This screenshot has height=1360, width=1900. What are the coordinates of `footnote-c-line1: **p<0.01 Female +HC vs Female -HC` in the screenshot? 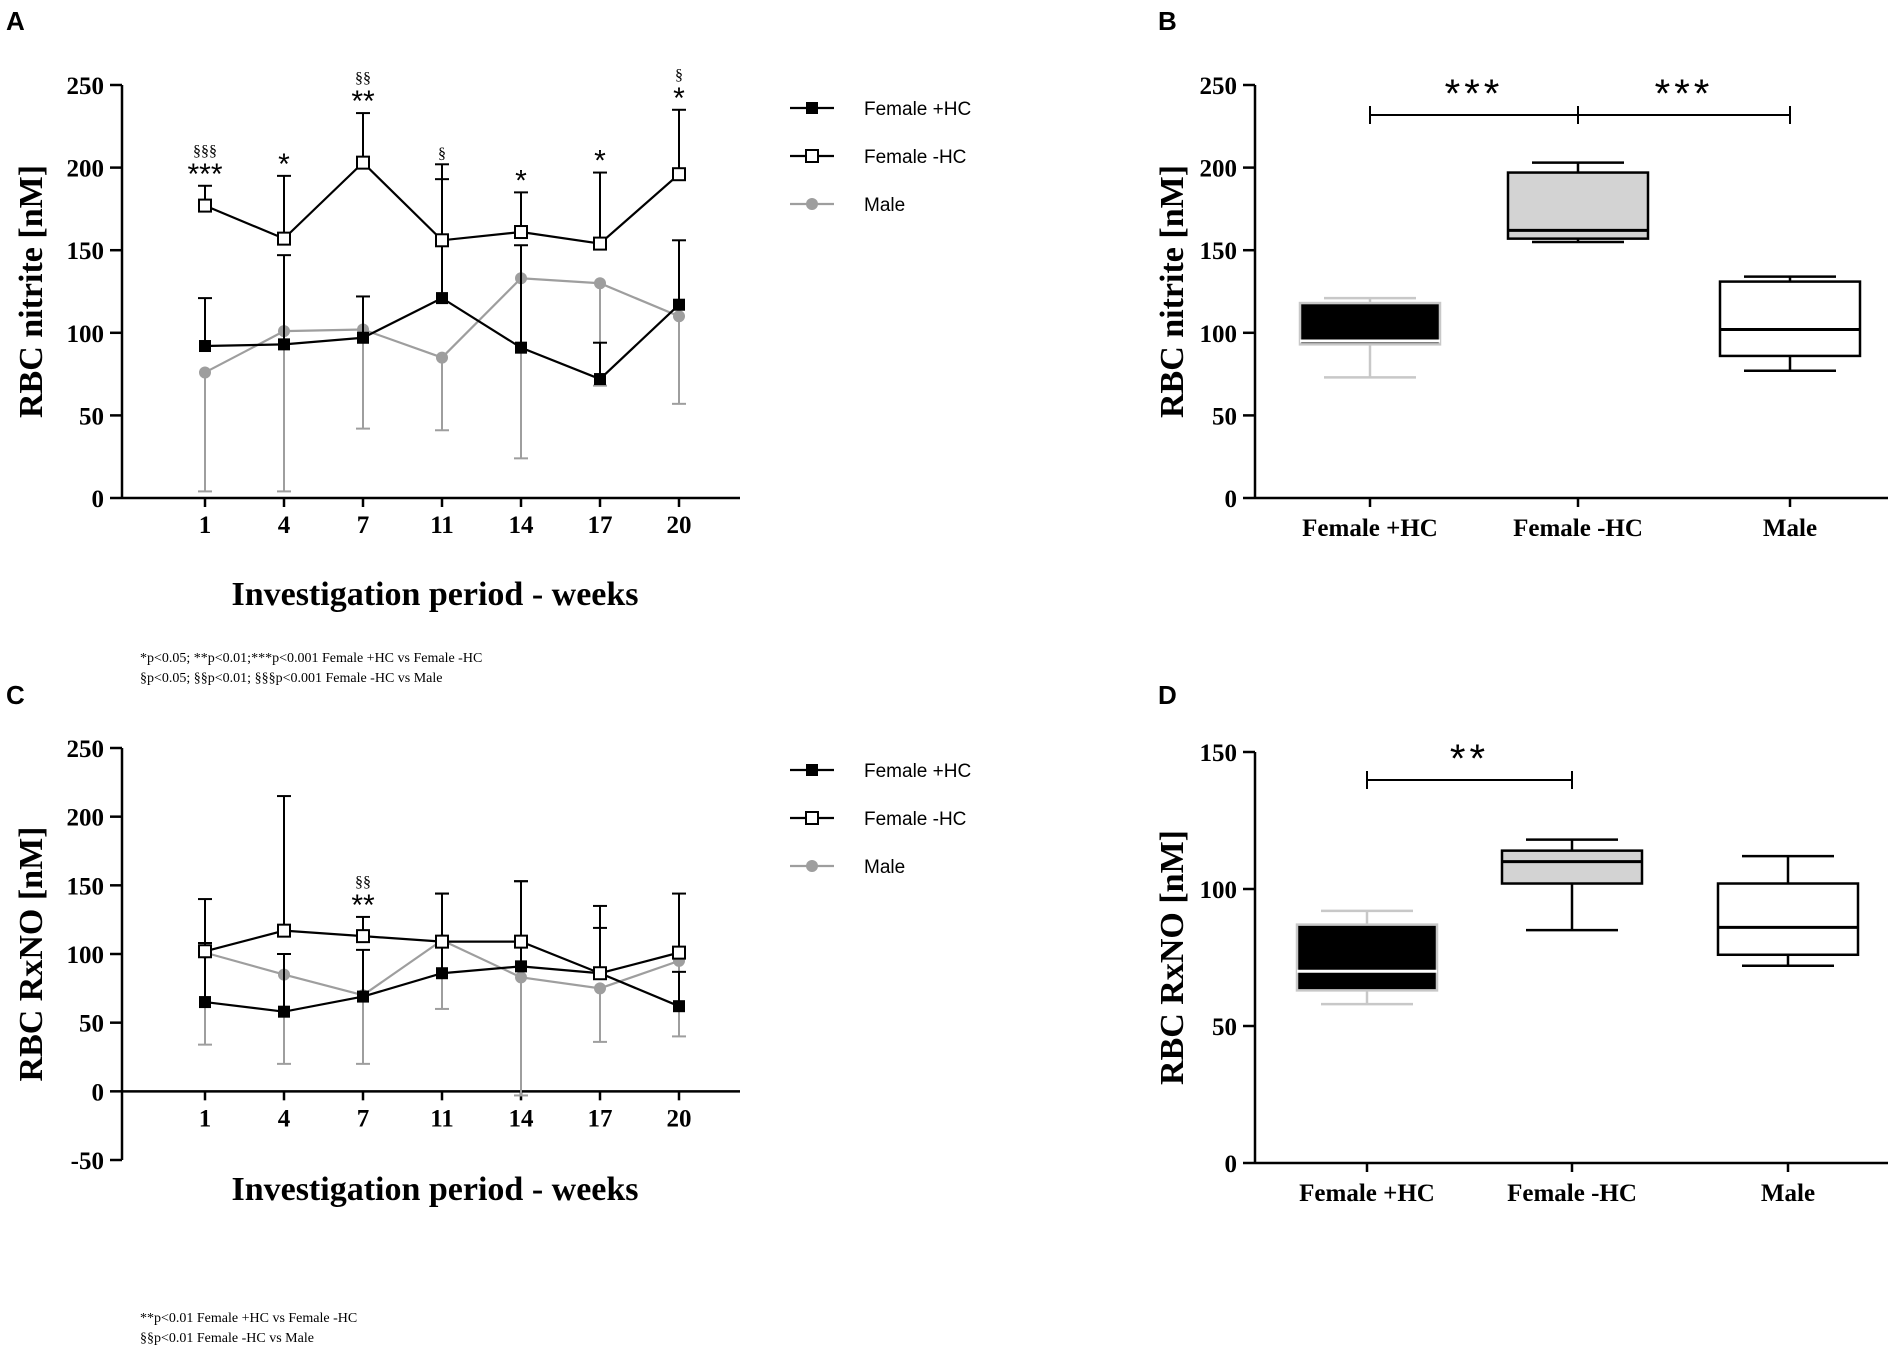 It's located at (248, 1318).